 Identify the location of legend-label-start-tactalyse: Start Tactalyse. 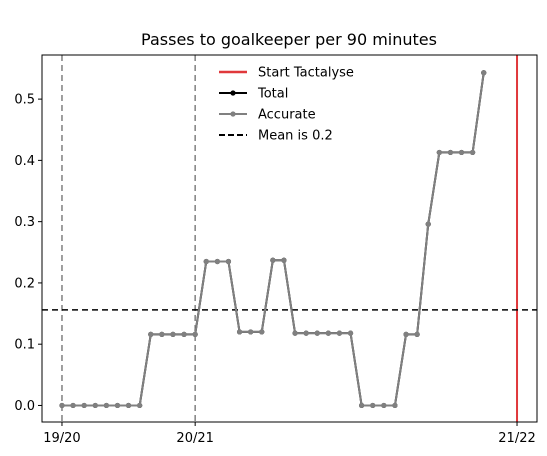
(306, 73).